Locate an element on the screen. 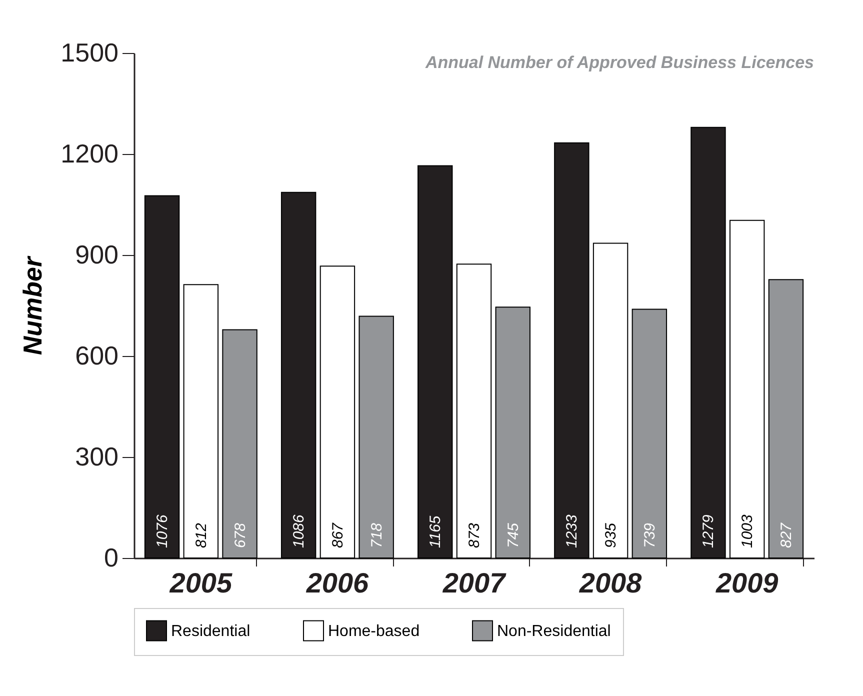 The image size is (863, 696). data-label: 935 is located at coordinates (611, 535).